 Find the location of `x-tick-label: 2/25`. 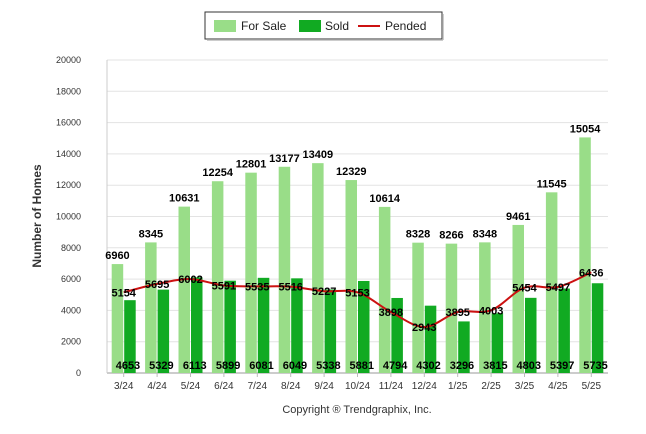

x-tick-label: 2/25 is located at coordinates (491, 386).